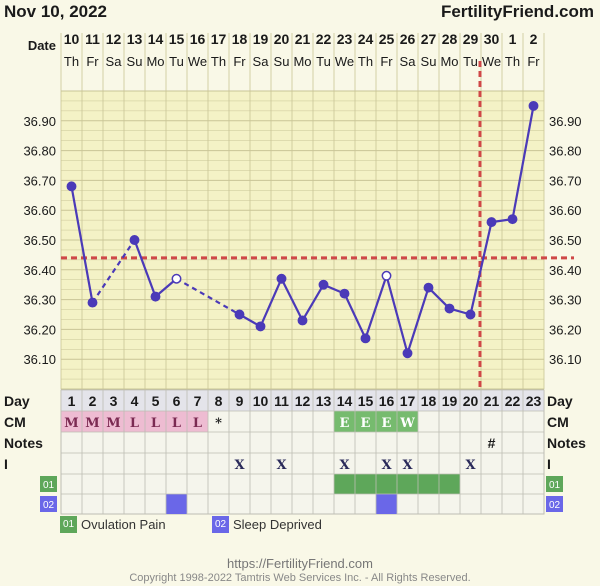 This screenshot has height=586, width=600. What do you see at coordinates (492, 401) in the screenshot?
I see `cycle-day-label: 21` at bounding box center [492, 401].